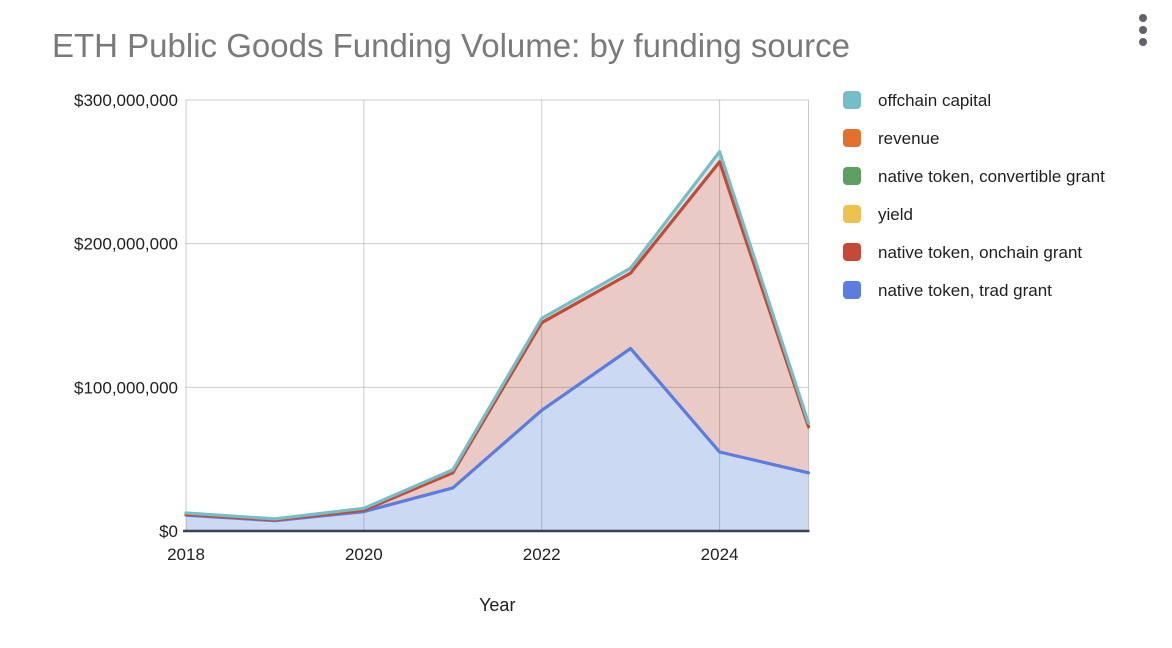 The height and width of the screenshot is (648, 1172). Describe the element at coordinates (126, 387) in the screenshot. I see `y-tick-label: $100,000,000` at that location.